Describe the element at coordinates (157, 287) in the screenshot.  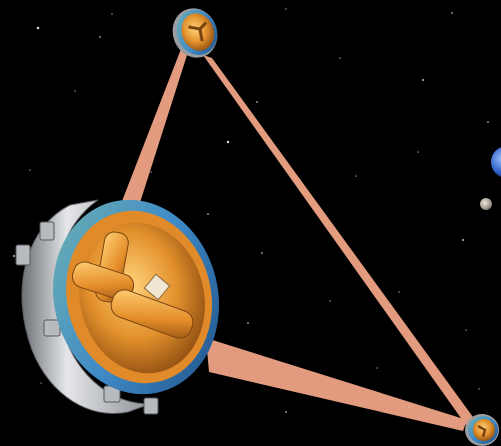
I see `test-mass-cube` at that location.